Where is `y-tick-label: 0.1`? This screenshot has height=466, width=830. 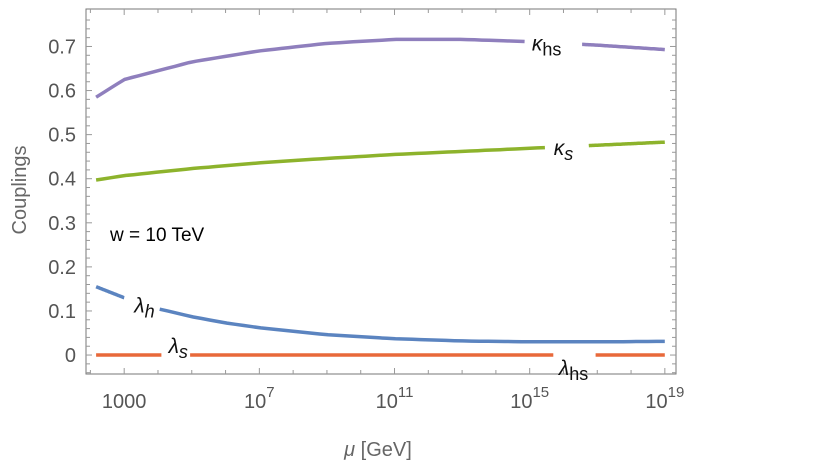
y-tick-label: 0.1 is located at coordinates (62, 312).